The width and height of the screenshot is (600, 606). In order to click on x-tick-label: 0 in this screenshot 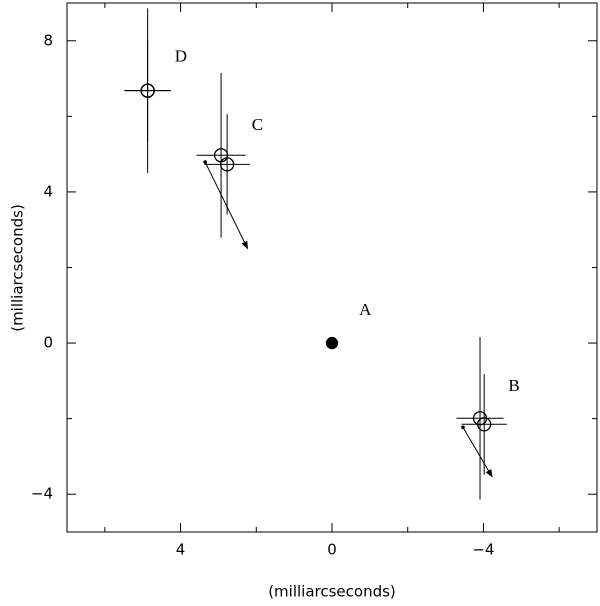, I will do `click(332, 550)`.